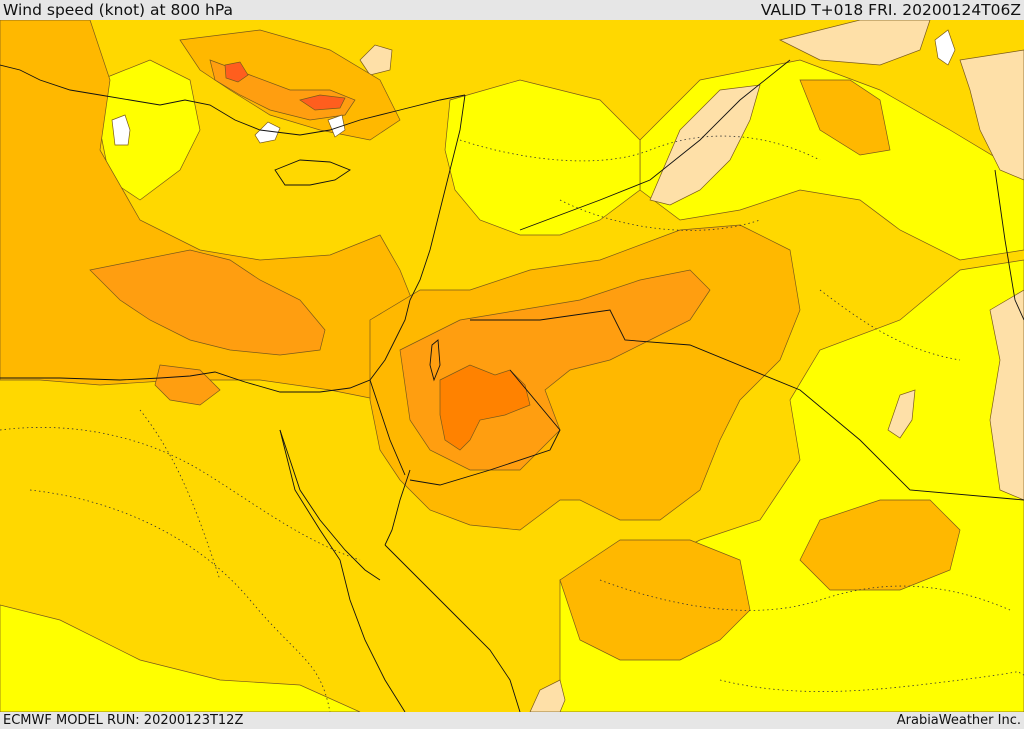  Describe the element at coordinates (387, 427) in the screenshot. I see `border-egypt-israel` at that location.